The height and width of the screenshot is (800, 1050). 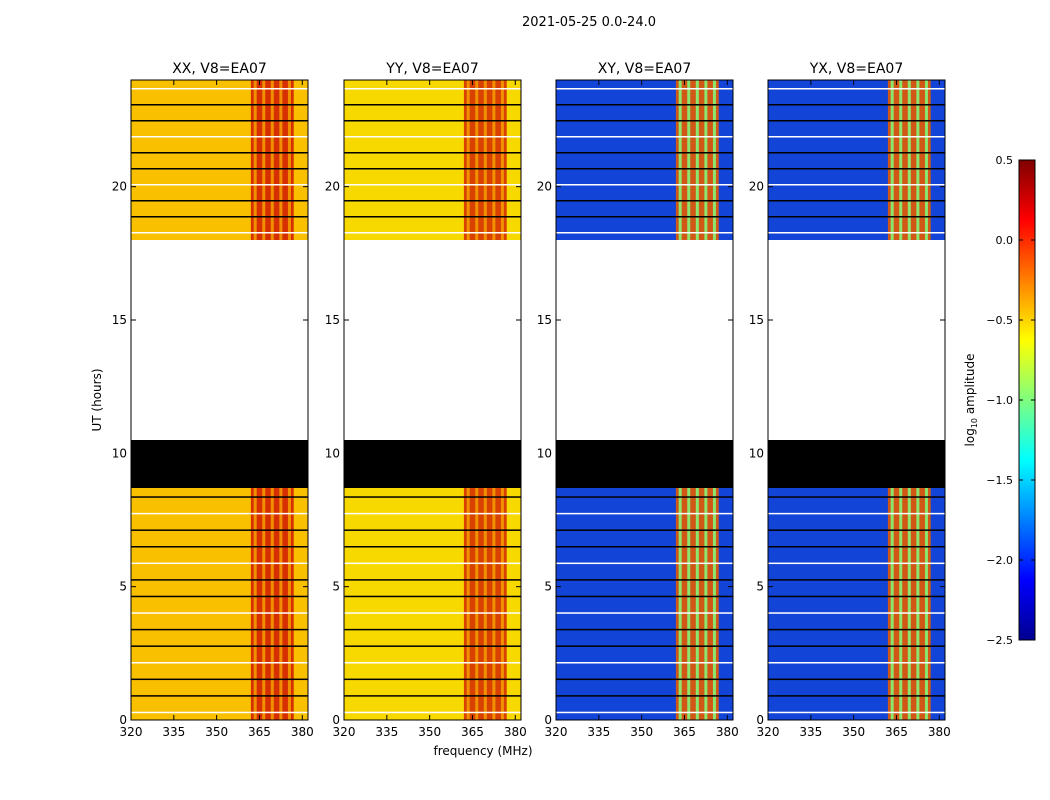 I want to click on colorbar-label-main: log, so click(x=970, y=437).